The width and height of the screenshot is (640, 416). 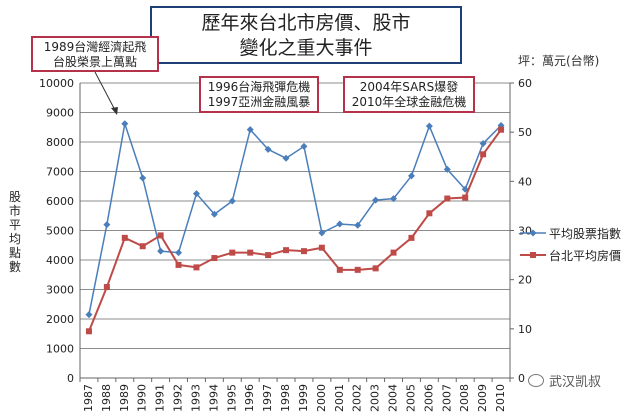 I want to click on x-tick-label: 2006, so click(x=428, y=398).